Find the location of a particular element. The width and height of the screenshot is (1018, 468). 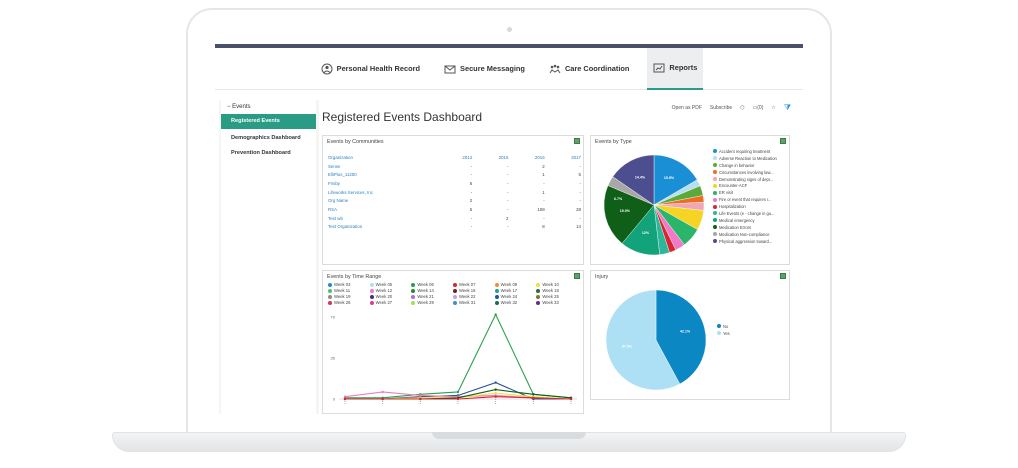

legend-item: Week 32 is located at coordinates (515, 302).